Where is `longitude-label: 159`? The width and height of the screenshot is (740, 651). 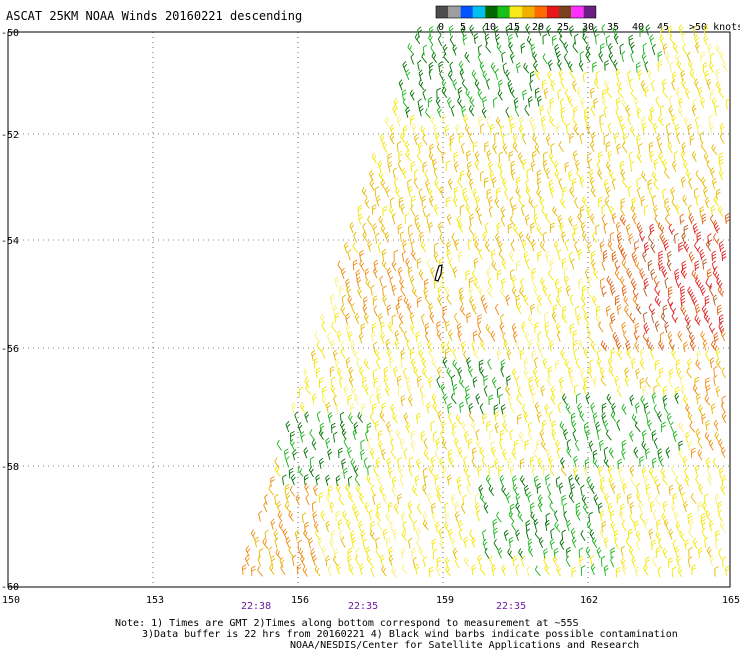 longitude-label: 159 is located at coordinates (445, 600).